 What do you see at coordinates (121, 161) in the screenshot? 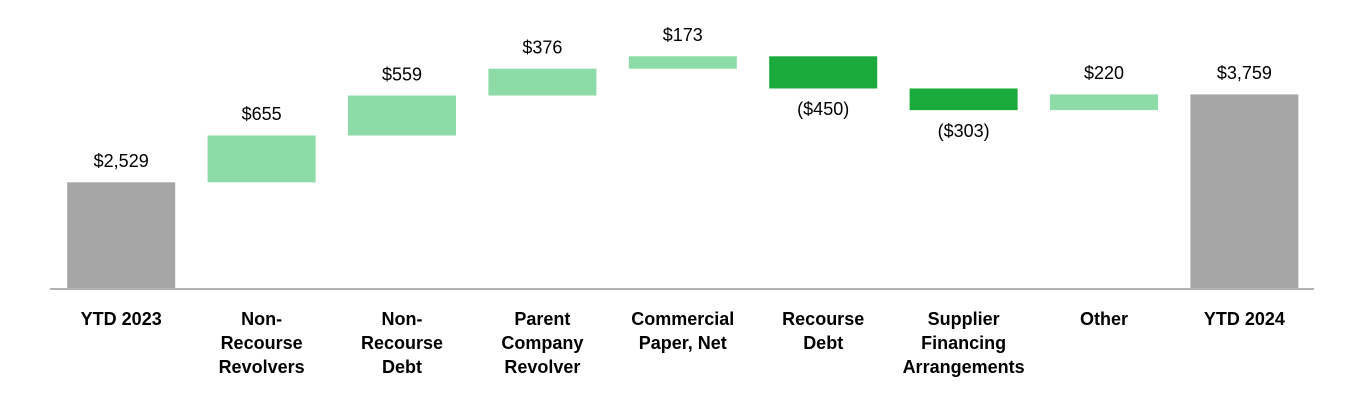
I see `value-label: $2,529` at bounding box center [121, 161].